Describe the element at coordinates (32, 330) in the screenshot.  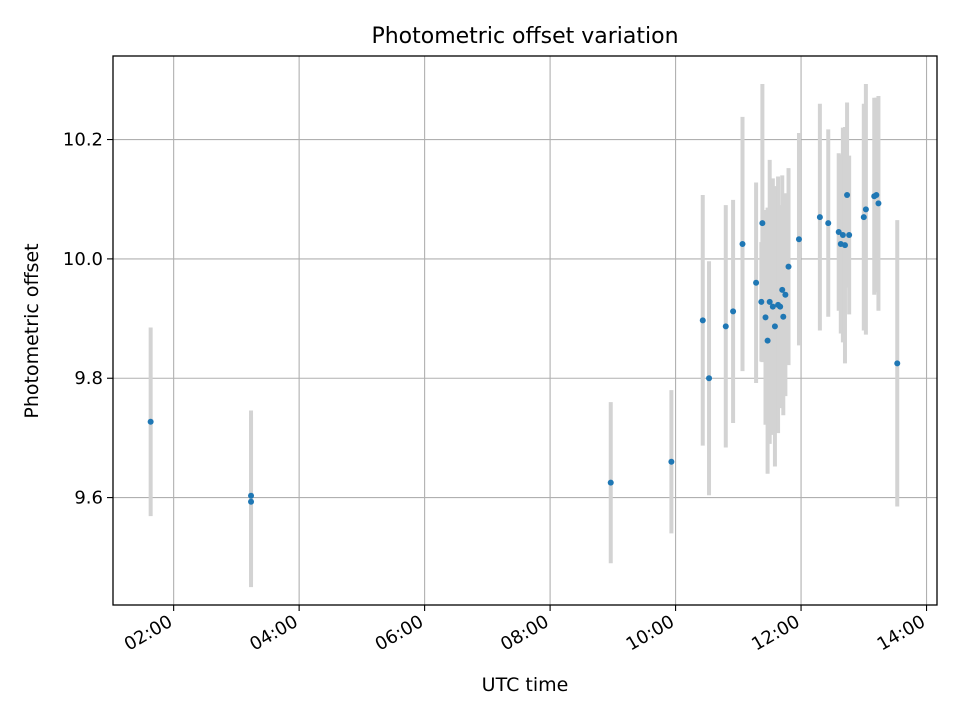
I see `y-axis-label: Photometric offset` at that location.